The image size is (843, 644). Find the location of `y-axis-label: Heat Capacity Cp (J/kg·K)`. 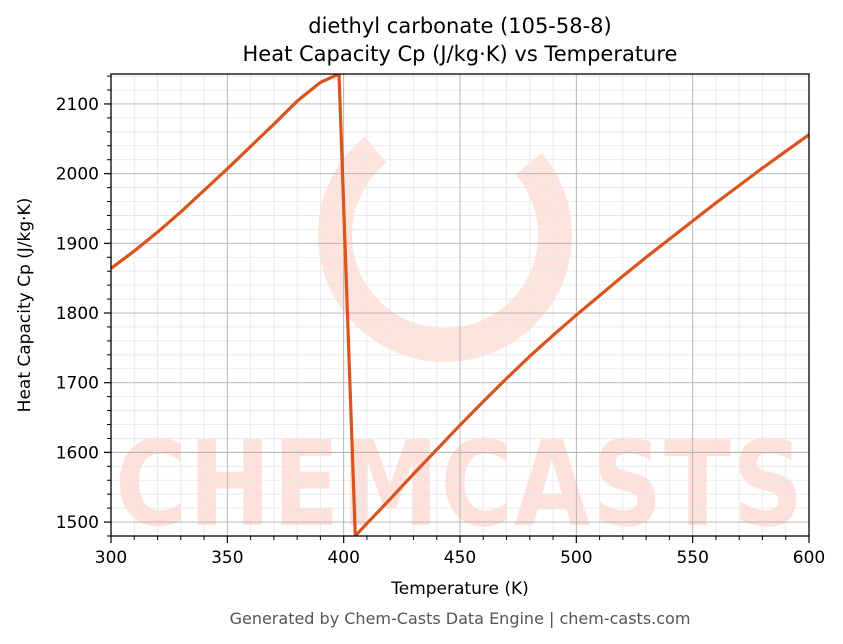

y-axis-label: Heat Capacity Cp (J/kg·K) is located at coordinates (25, 305).